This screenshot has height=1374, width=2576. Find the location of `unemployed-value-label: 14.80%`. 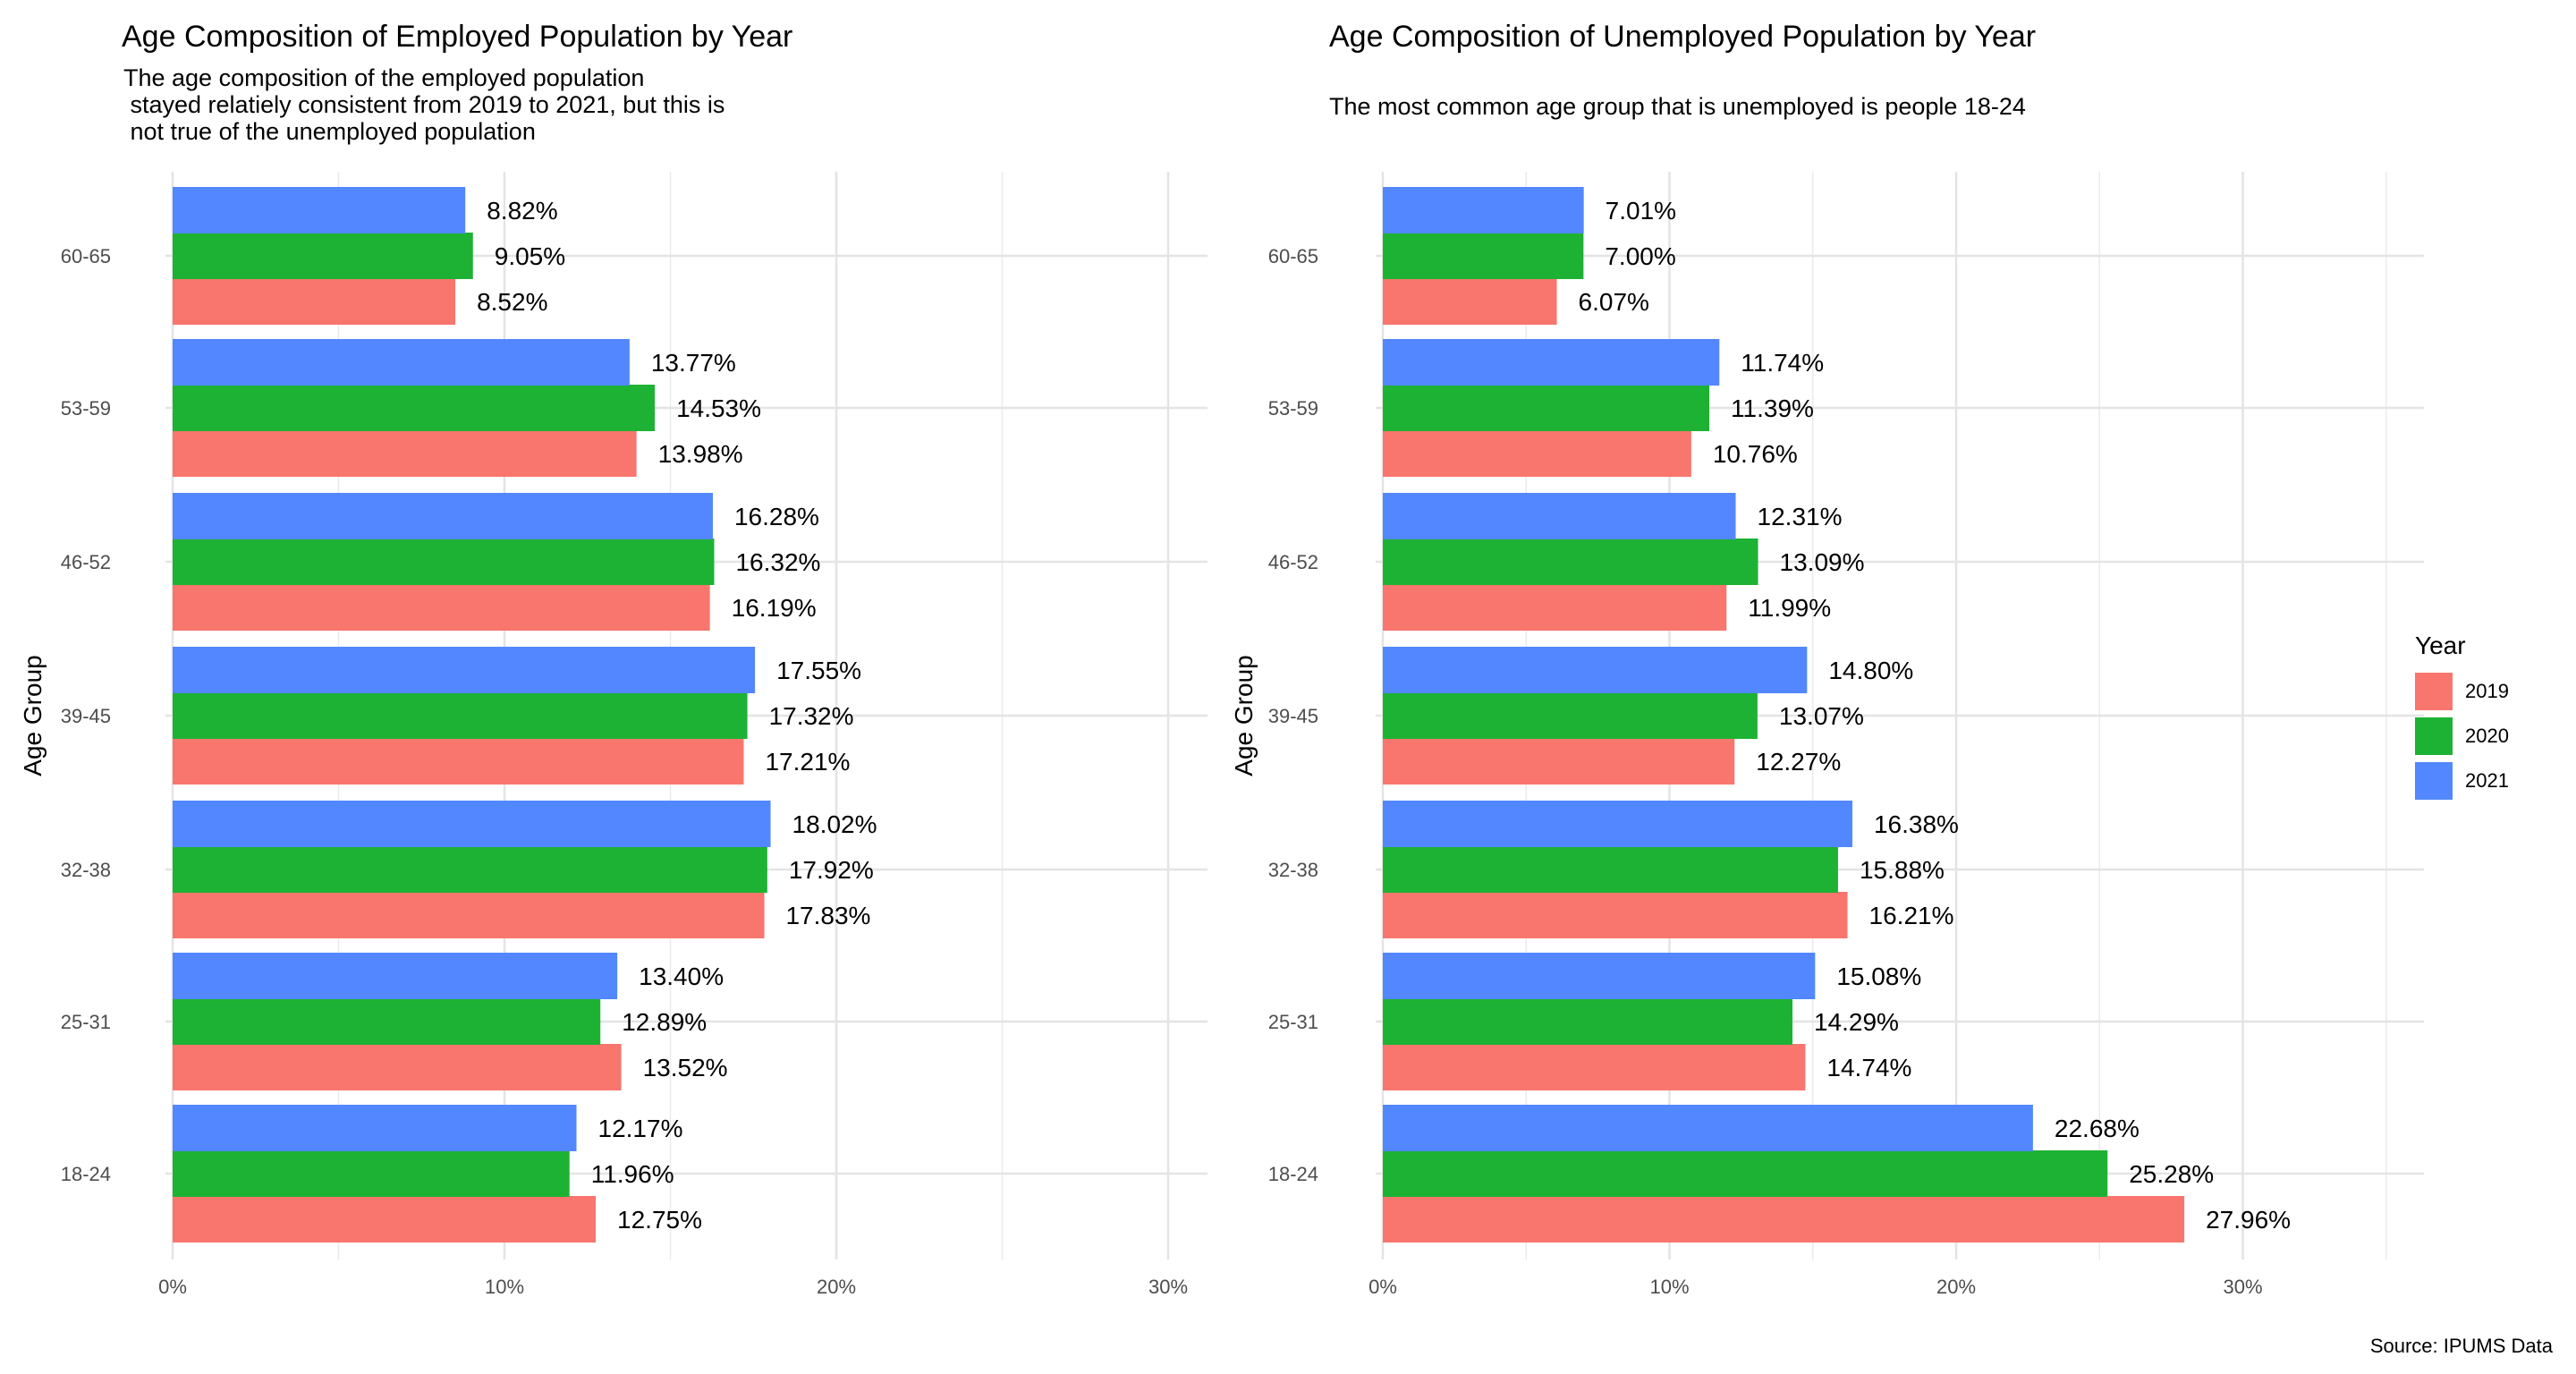

unemployed-value-label: 14.80% is located at coordinates (1870, 670).